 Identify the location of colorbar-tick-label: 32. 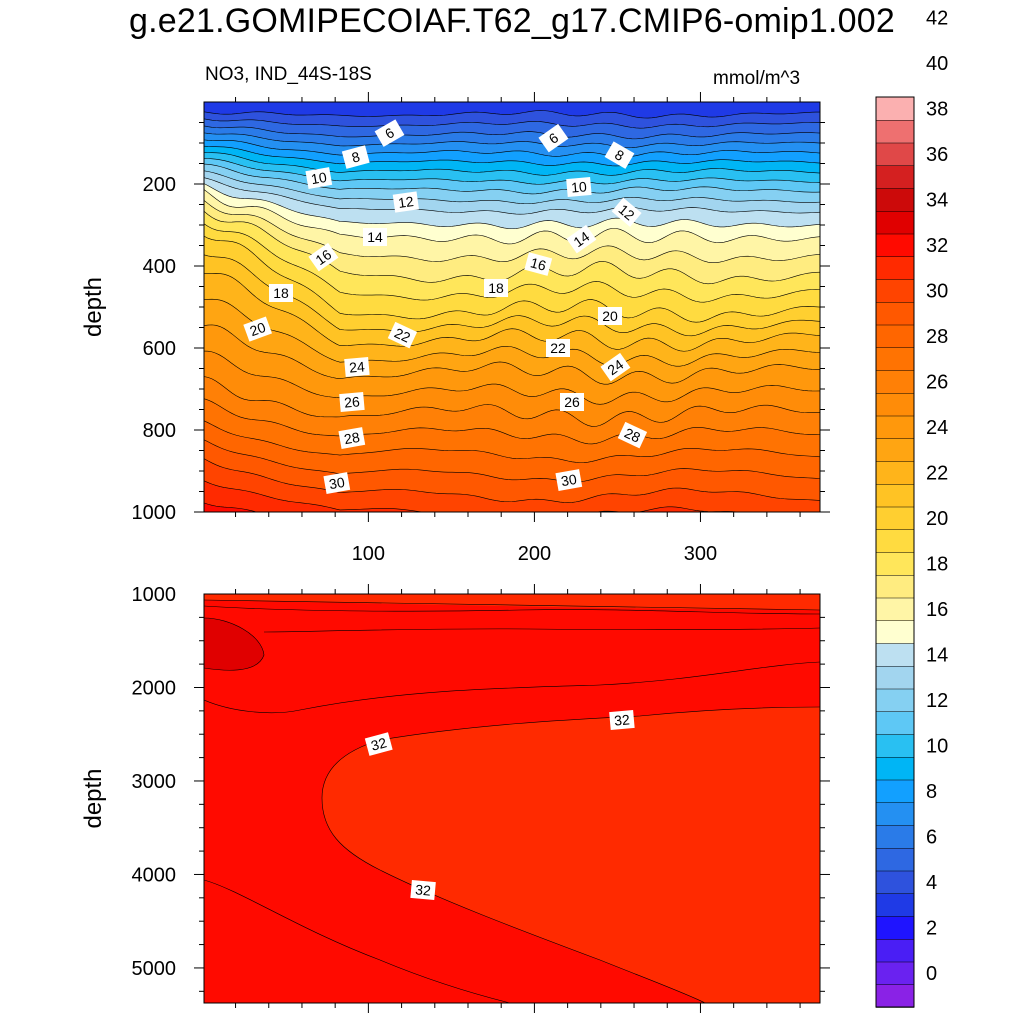
(937, 246).